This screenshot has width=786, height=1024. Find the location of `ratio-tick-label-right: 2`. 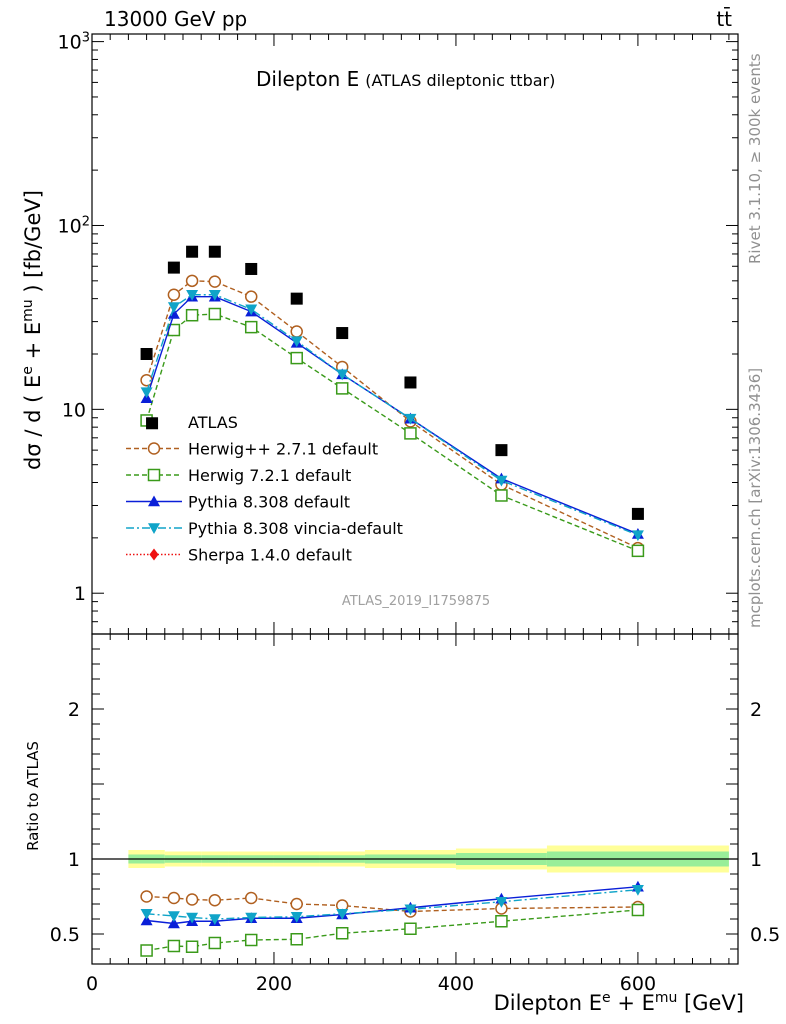

ratio-tick-label-right: 2 is located at coordinates (756, 710).